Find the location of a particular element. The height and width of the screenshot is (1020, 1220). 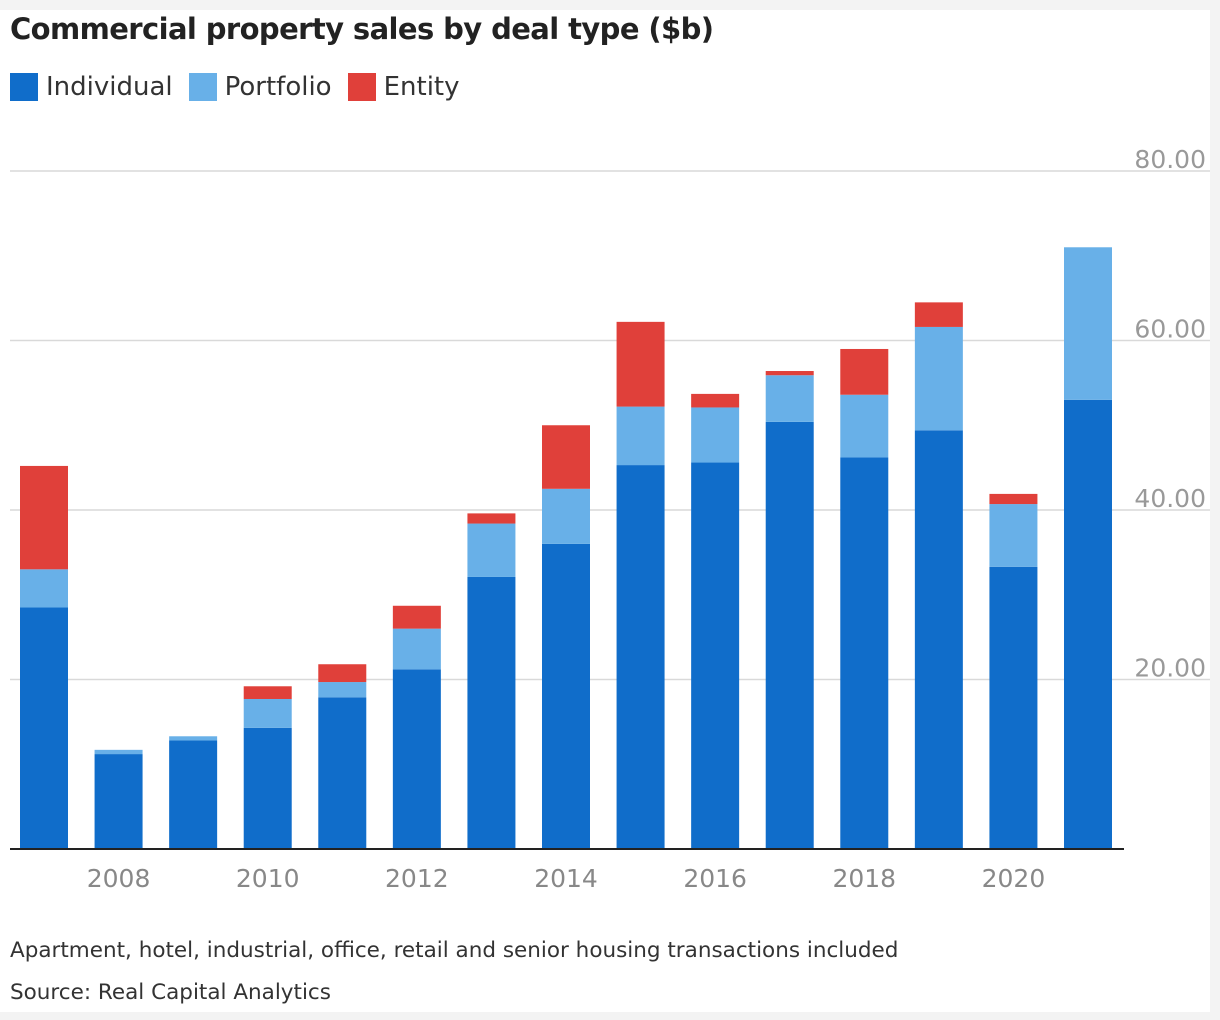

bar-individual-2007 is located at coordinates (44, 728).